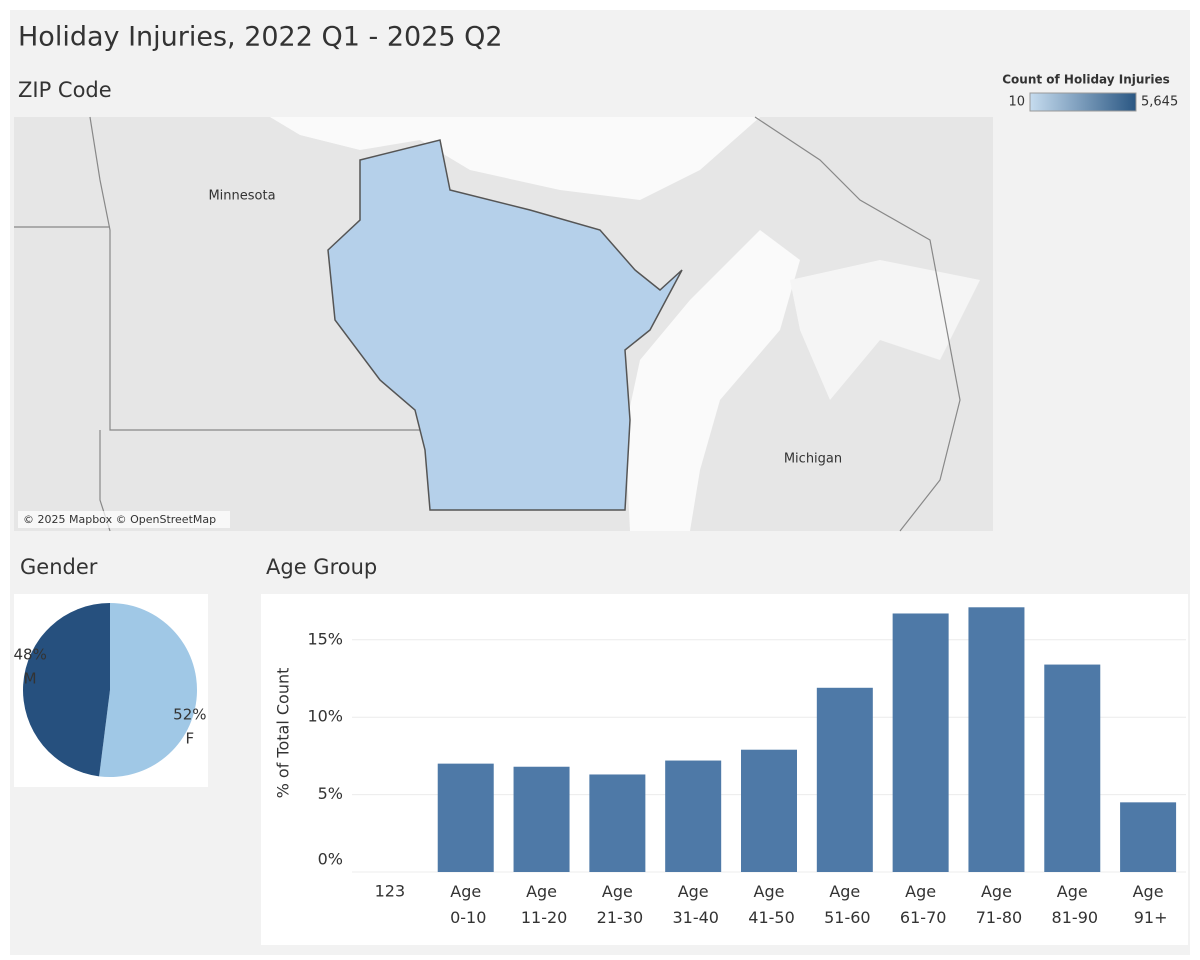  What do you see at coordinates (465, 904) in the screenshot?
I see `x-tick-label: Age 0-10` at bounding box center [465, 904].